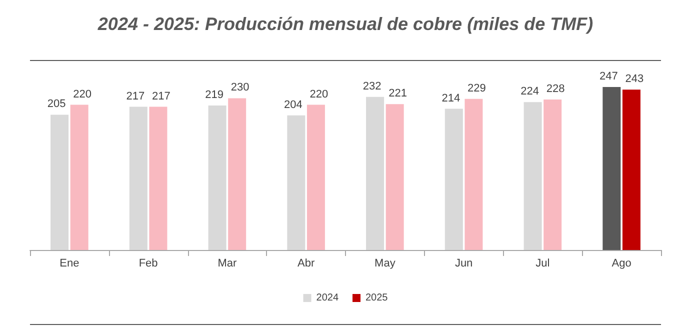  What do you see at coordinates (148, 264) in the screenshot?
I see `x-tick-label: Feb` at bounding box center [148, 264].